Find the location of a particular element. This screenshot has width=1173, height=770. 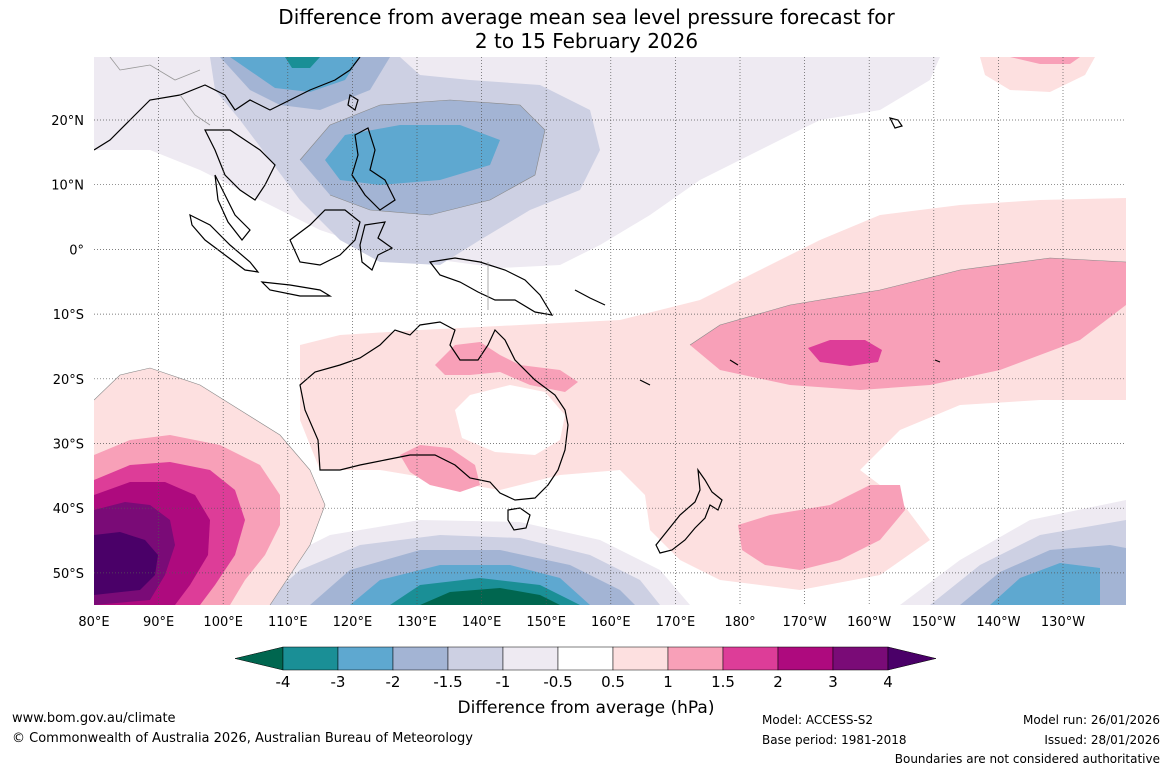

coastline-java is located at coordinates (296, 289).